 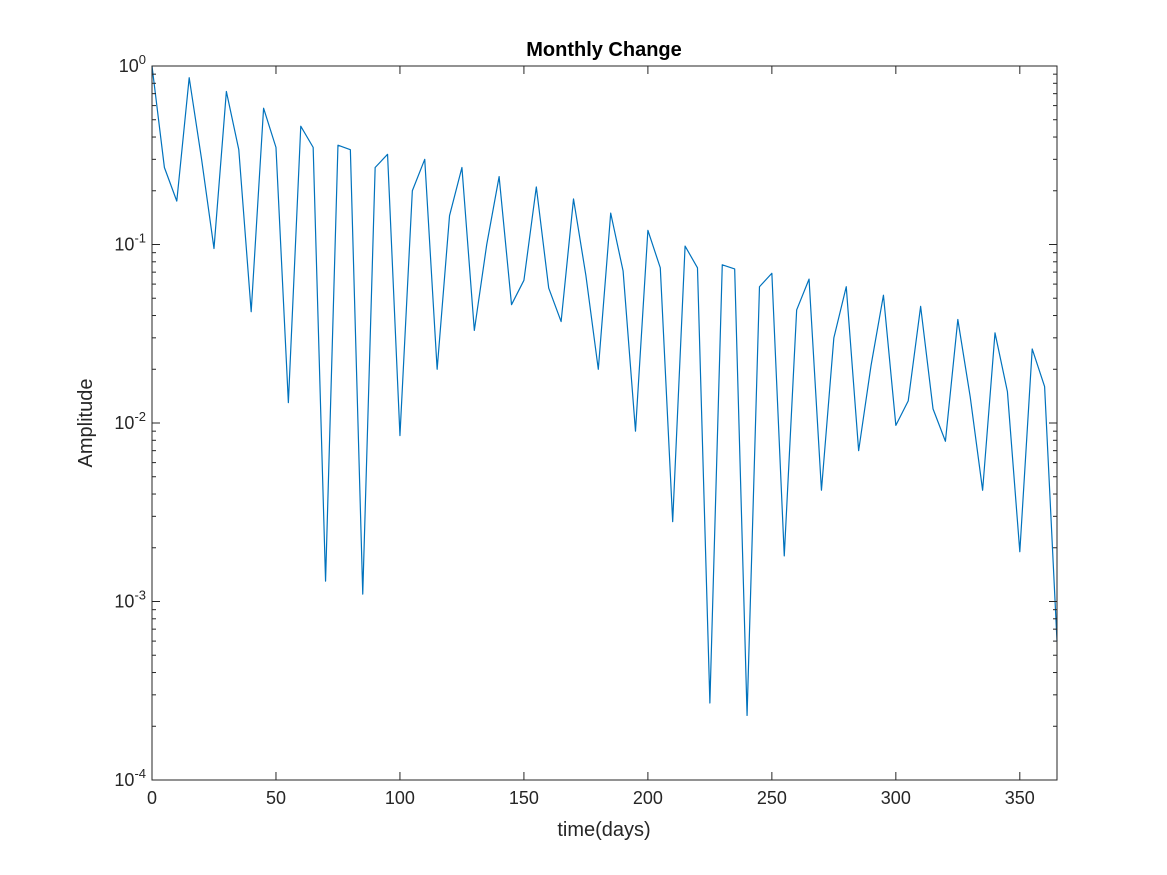 What do you see at coordinates (130, 778) in the screenshot?
I see `y-tick-label: 10⁻⁴` at bounding box center [130, 778].